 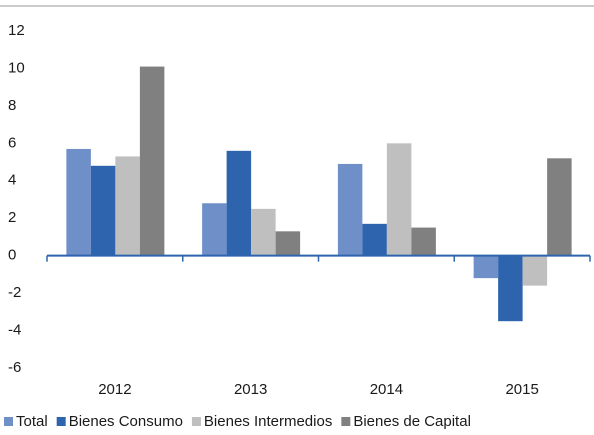 What do you see at coordinates (268, 421) in the screenshot?
I see `legend-label: Bienes Intermedios` at bounding box center [268, 421].